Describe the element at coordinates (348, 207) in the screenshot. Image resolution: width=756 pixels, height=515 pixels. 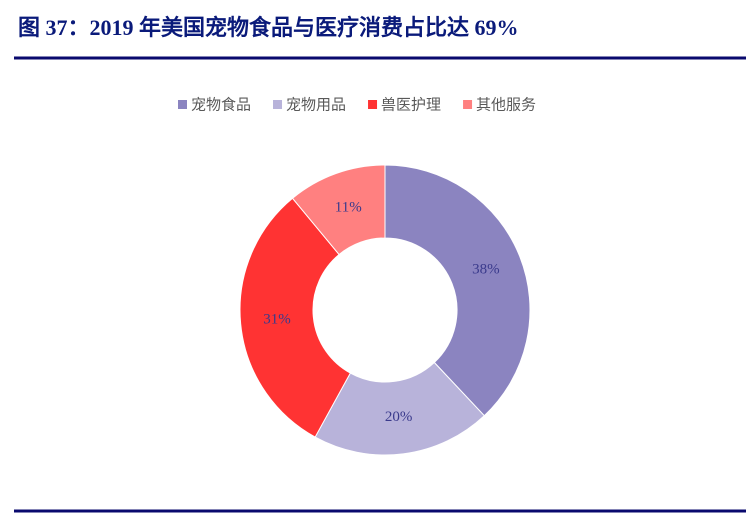
I see `data-label: 11%` at that location.